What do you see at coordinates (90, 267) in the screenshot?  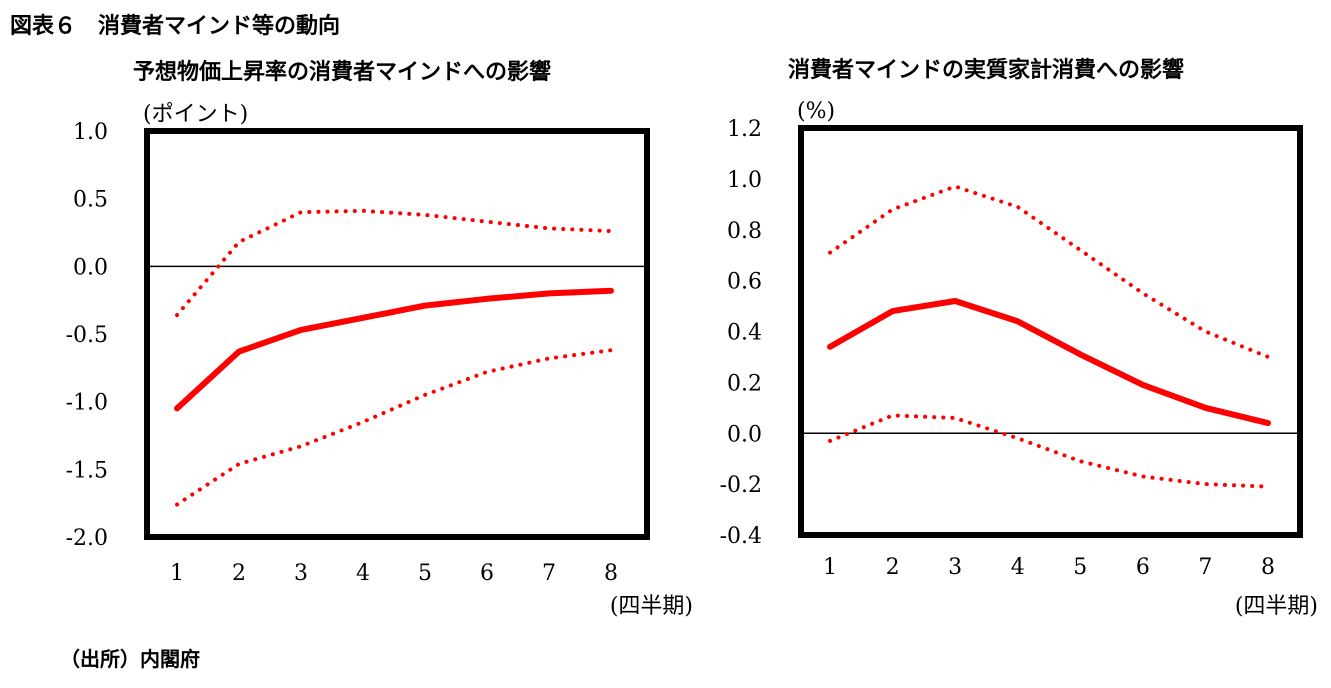 I see `chart-1-ytick-label: 0.0` at bounding box center [90, 267].